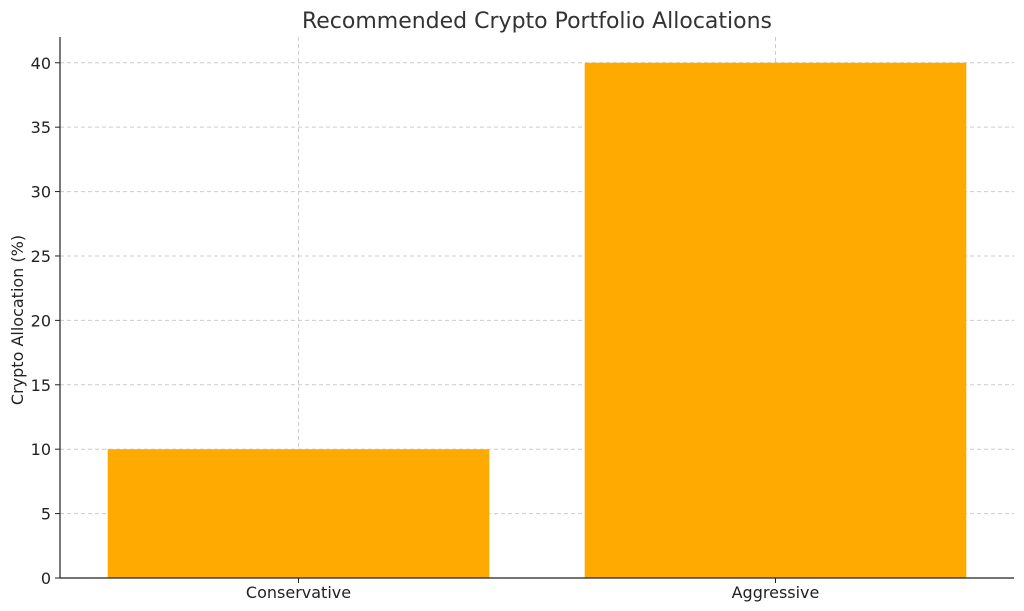 The width and height of the screenshot is (1024, 611). Describe the element at coordinates (41, 192) in the screenshot. I see `y-tick-label: 30` at that location.